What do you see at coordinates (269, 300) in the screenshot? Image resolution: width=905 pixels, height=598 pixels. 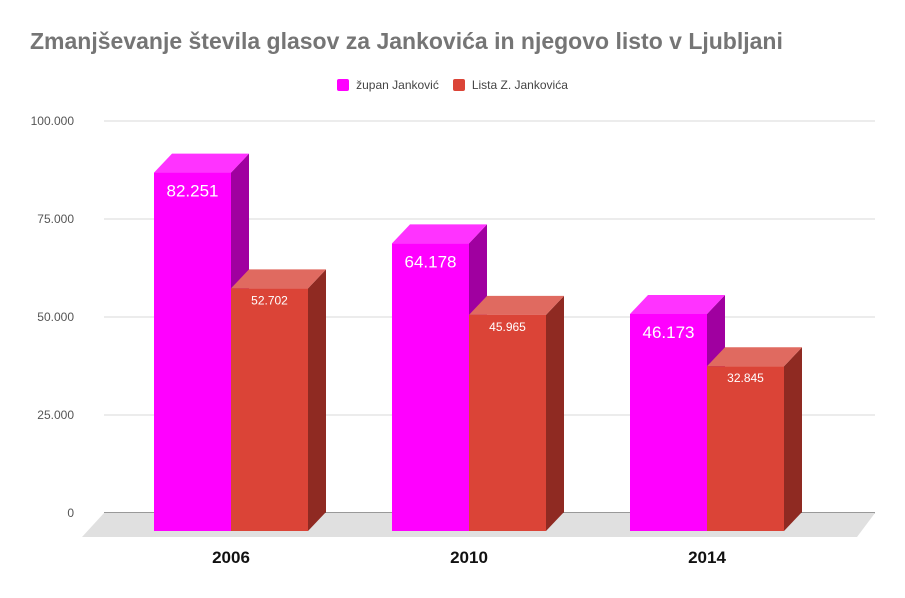 I see `data-label: 52.702` at bounding box center [269, 300].